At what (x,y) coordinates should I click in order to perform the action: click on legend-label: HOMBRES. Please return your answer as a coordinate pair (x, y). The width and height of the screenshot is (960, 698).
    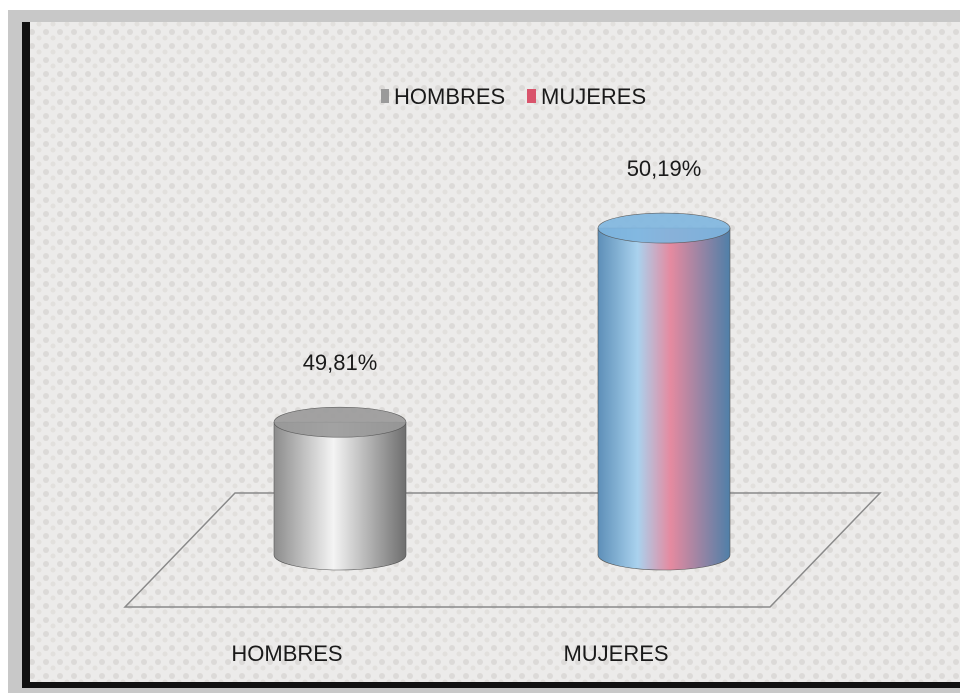
    Looking at the image, I should click on (449, 96).